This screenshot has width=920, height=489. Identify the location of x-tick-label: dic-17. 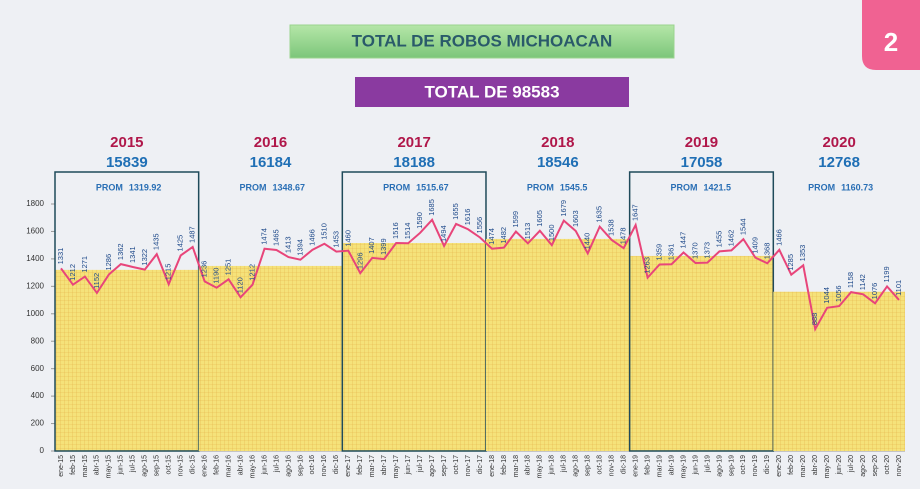
(480, 464).